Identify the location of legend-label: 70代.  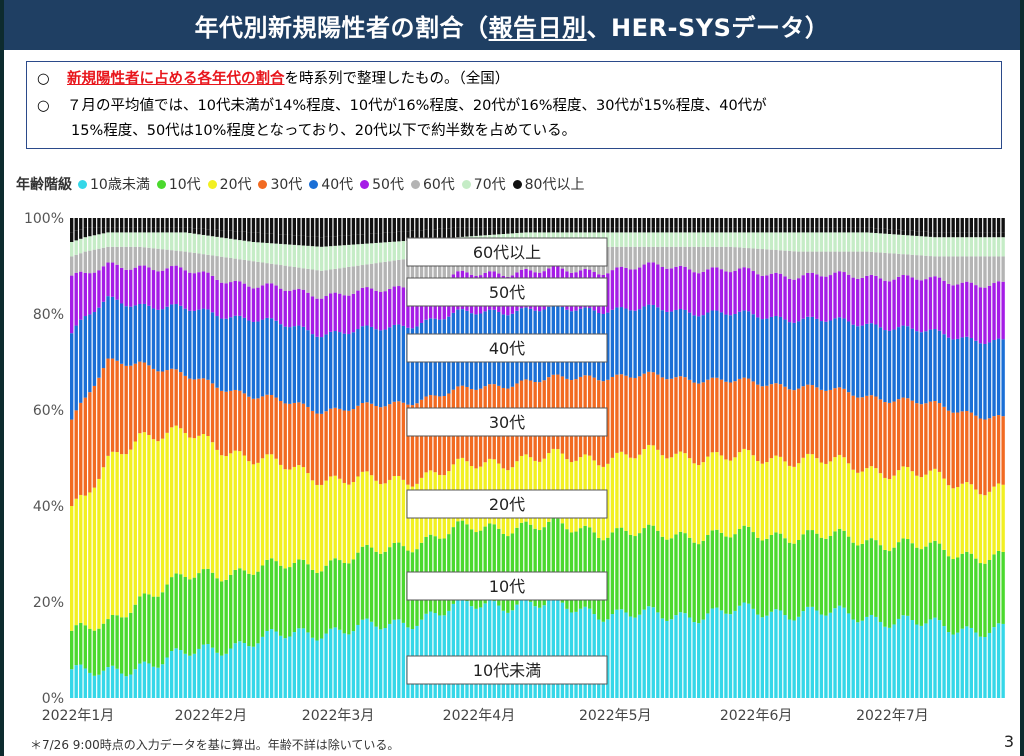
(489, 185).